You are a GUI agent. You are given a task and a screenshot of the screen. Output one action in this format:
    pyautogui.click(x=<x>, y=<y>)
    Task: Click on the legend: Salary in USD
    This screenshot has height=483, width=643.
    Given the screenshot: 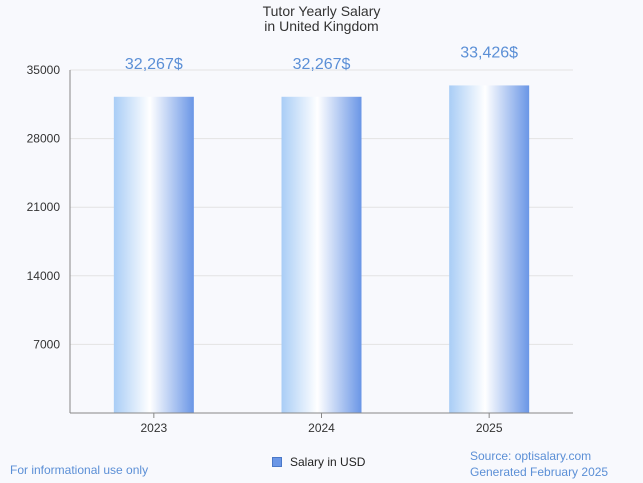 What is the action you would take?
    pyautogui.click(x=318, y=462)
    